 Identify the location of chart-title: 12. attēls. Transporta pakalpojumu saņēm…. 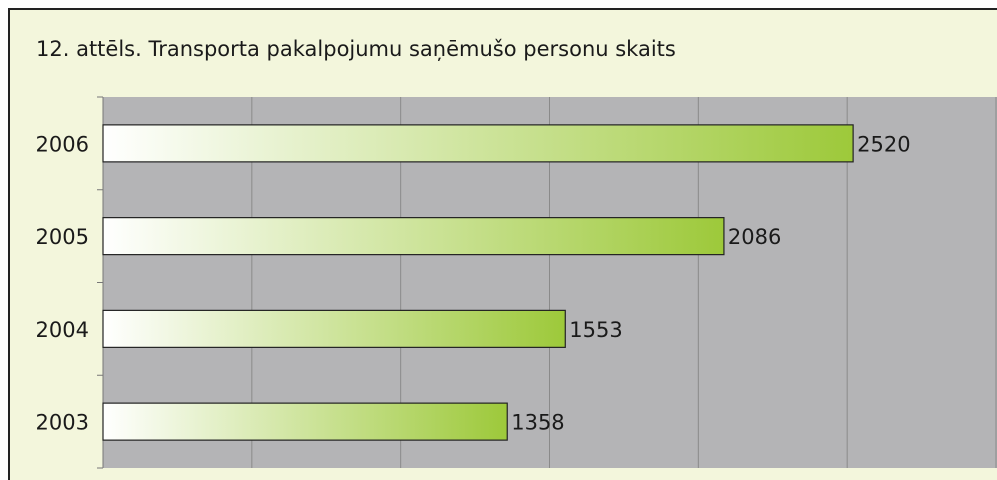
(356, 49).